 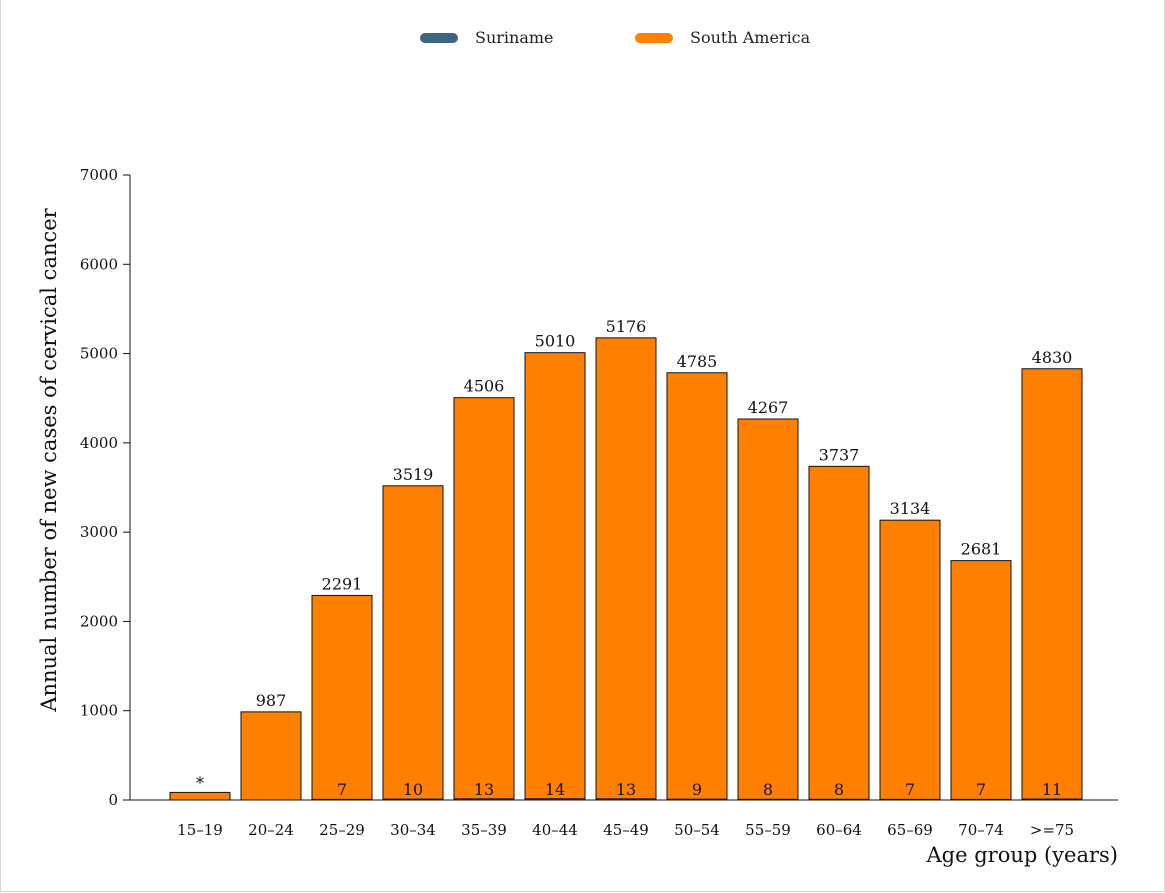 I want to click on value-label-suriname: 10, so click(x=413, y=789).